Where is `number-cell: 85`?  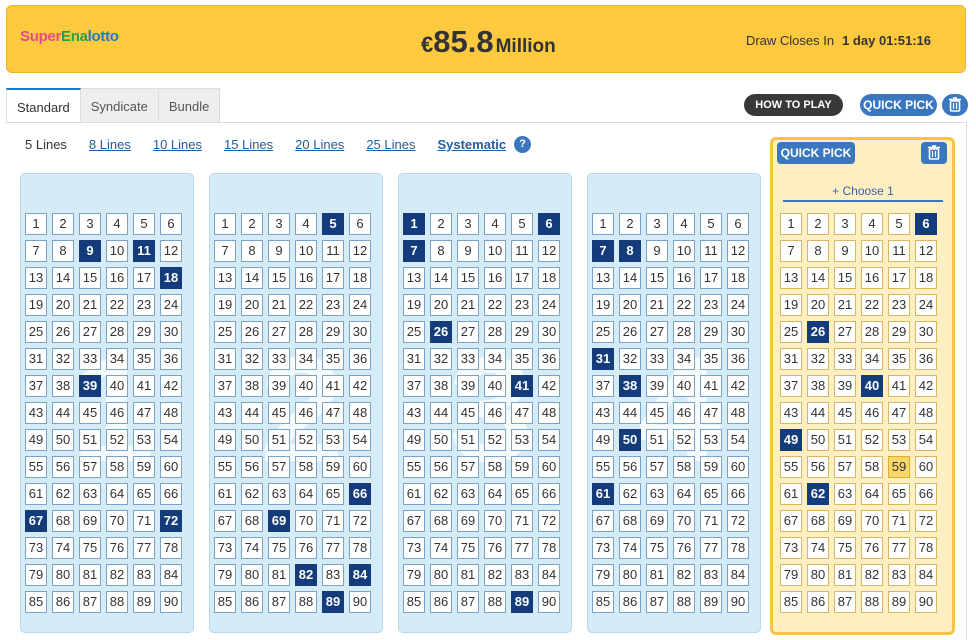 number-cell: 85 is located at coordinates (414, 602).